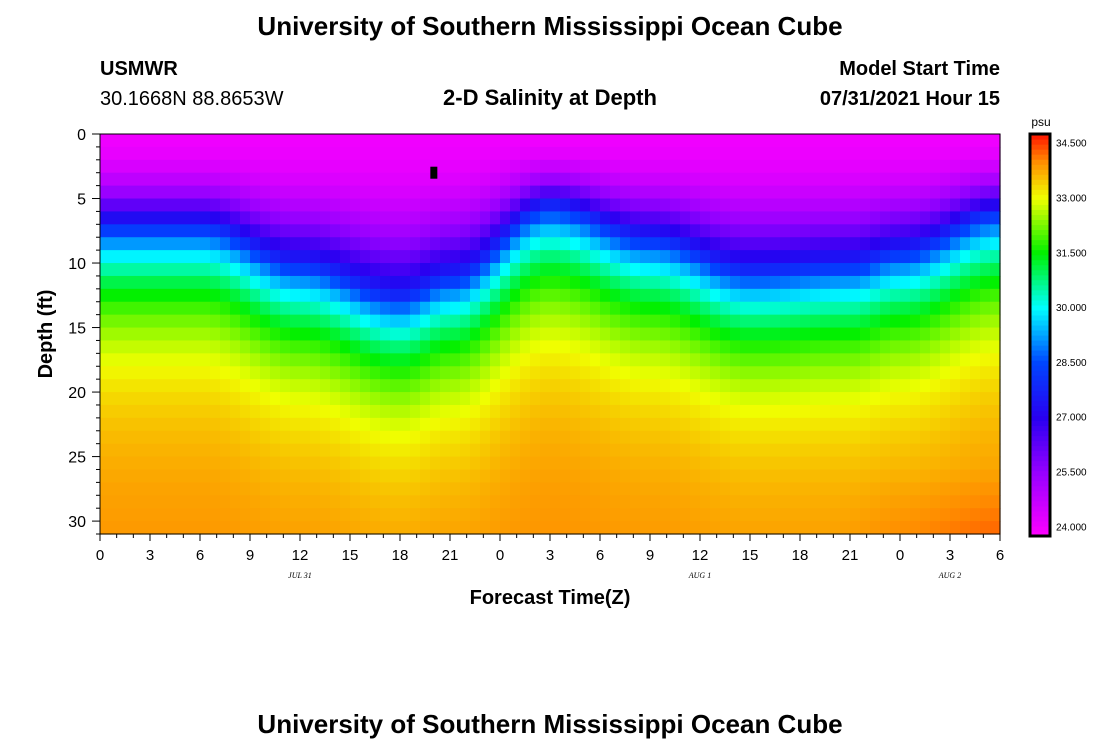 Image resolution: width=1100 pixels, height=750 pixels. What do you see at coordinates (77, 264) in the screenshot?
I see `y-tick-label: 10` at bounding box center [77, 264].